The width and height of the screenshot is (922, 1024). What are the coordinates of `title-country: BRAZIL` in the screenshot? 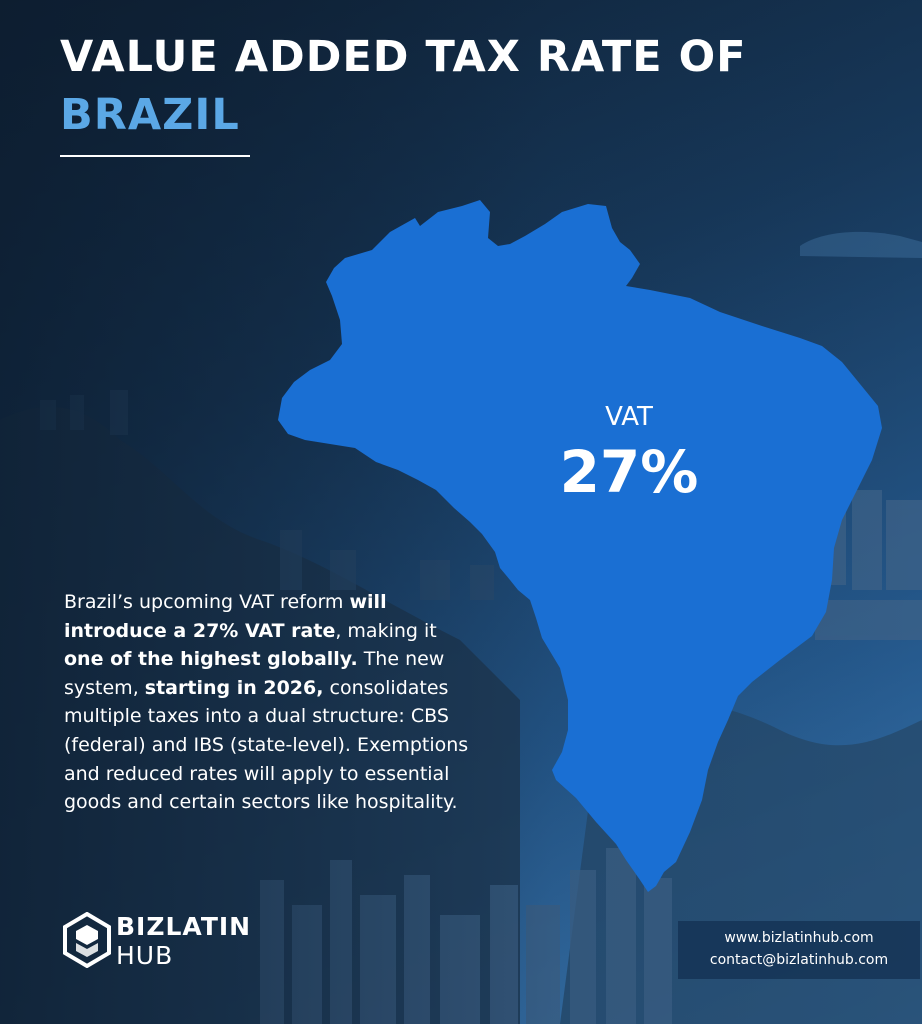 It's located at (150, 115).